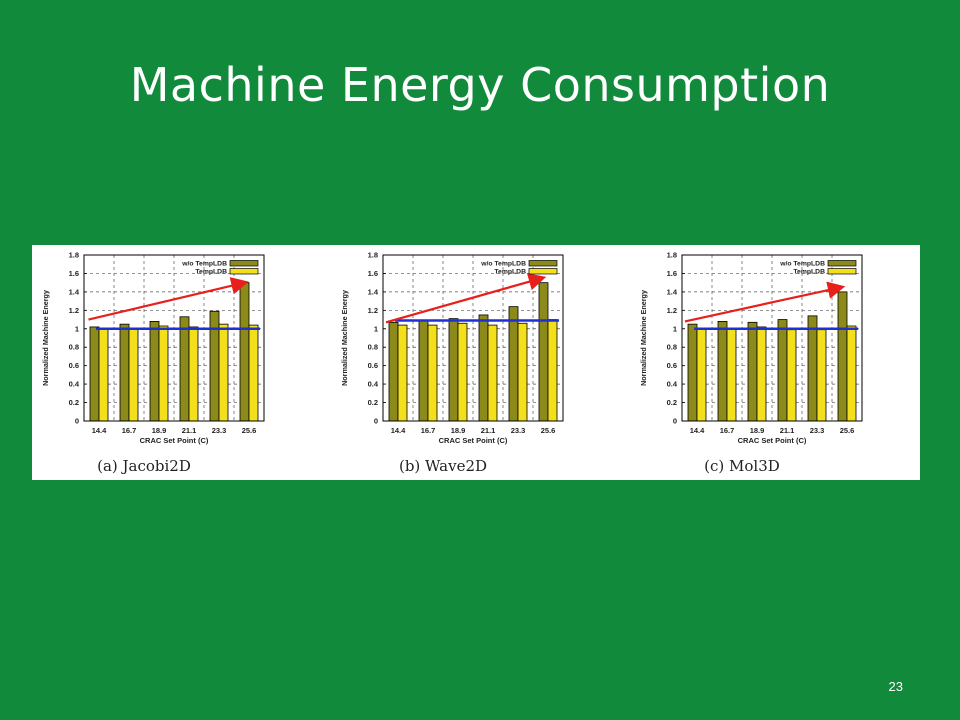 Image resolution: width=960 pixels, height=720 pixels. Describe the element at coordinates (672, 291) in the screenshot. I see `y-tick-label: 1.4` at that location.